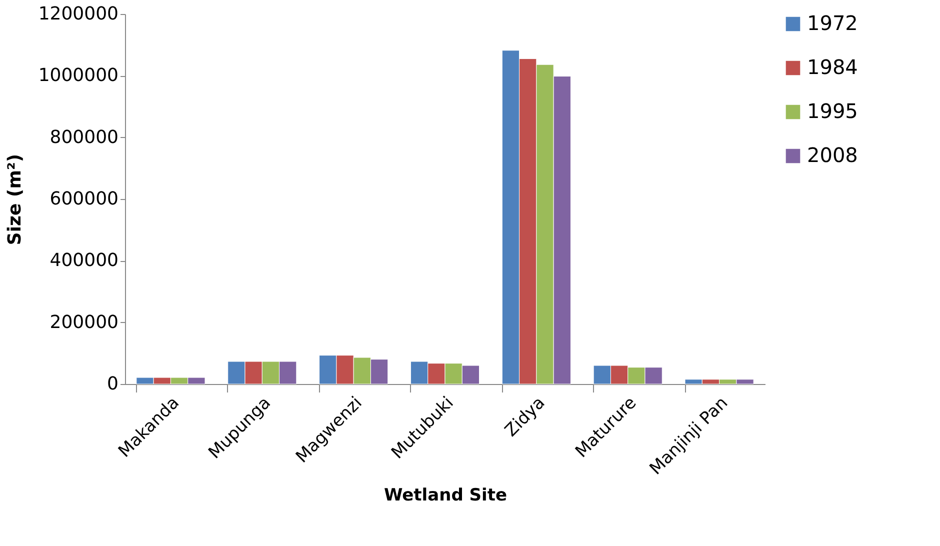 The width and height of the screenshot is (940, 546). What do you see at coordinates (15, 200) in the screenshot?
I see `y-axis-title: Size (m²)` at bounding box center [15, 200].